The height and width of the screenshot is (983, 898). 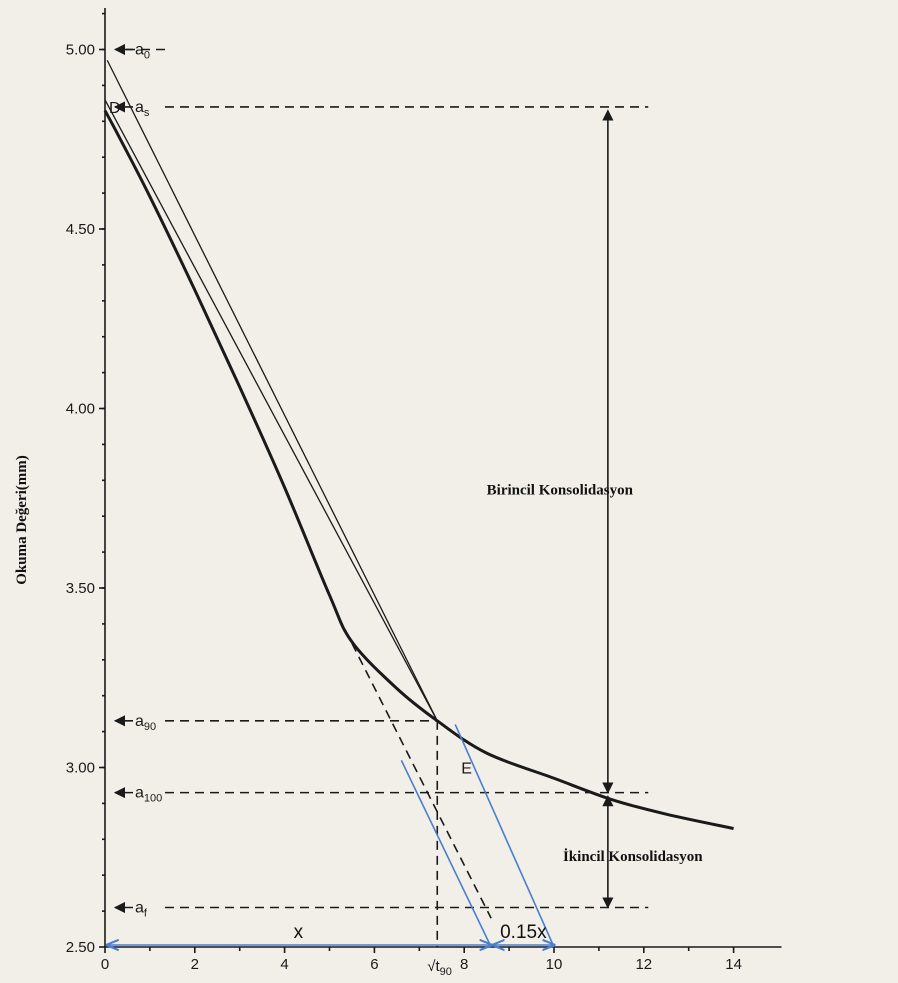 What do you see at coordinates (421, 960) in the screenshot?
I see `x-ticks: 0 2 4 6 8 10 12 14` at bounding box center [421, 960].